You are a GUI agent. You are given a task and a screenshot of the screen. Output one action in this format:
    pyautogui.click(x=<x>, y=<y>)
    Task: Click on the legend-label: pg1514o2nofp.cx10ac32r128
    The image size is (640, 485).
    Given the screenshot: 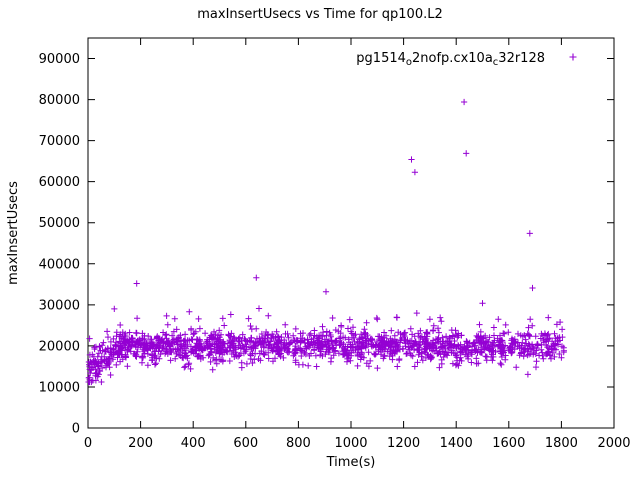 What is the action you would take?
    pyautogui.click(x=450, y=59)
    